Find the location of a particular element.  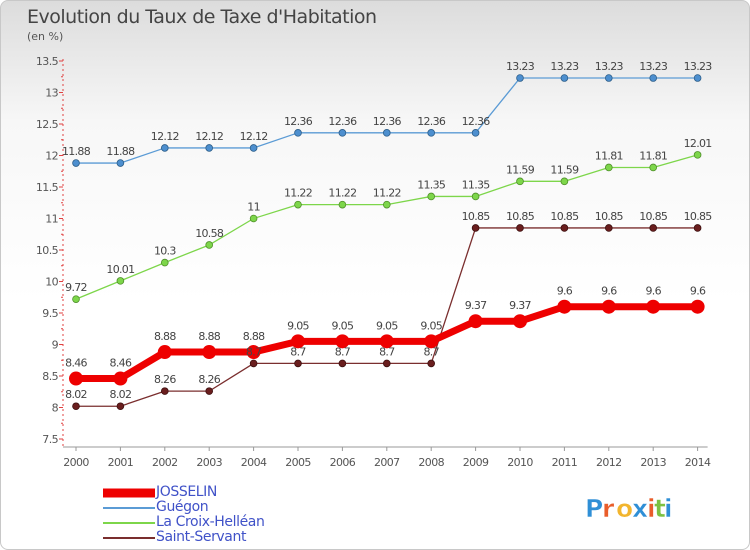

y-tick-label: 8.5 is located at coordinates (50, 376).